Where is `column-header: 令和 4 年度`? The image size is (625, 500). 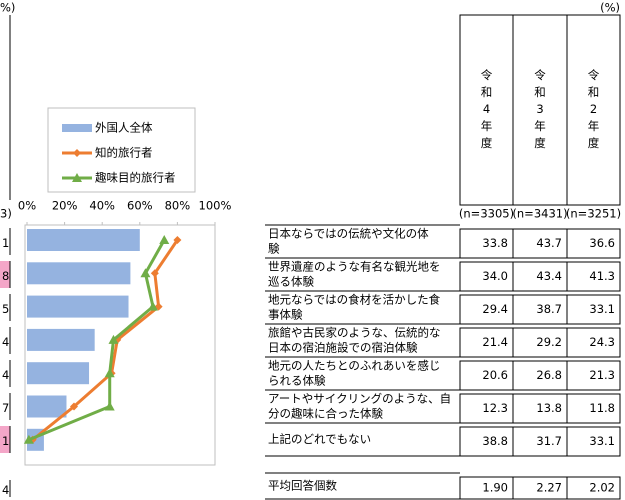
column-header: 令和 4 年度 is located at coordinates (487, 109).